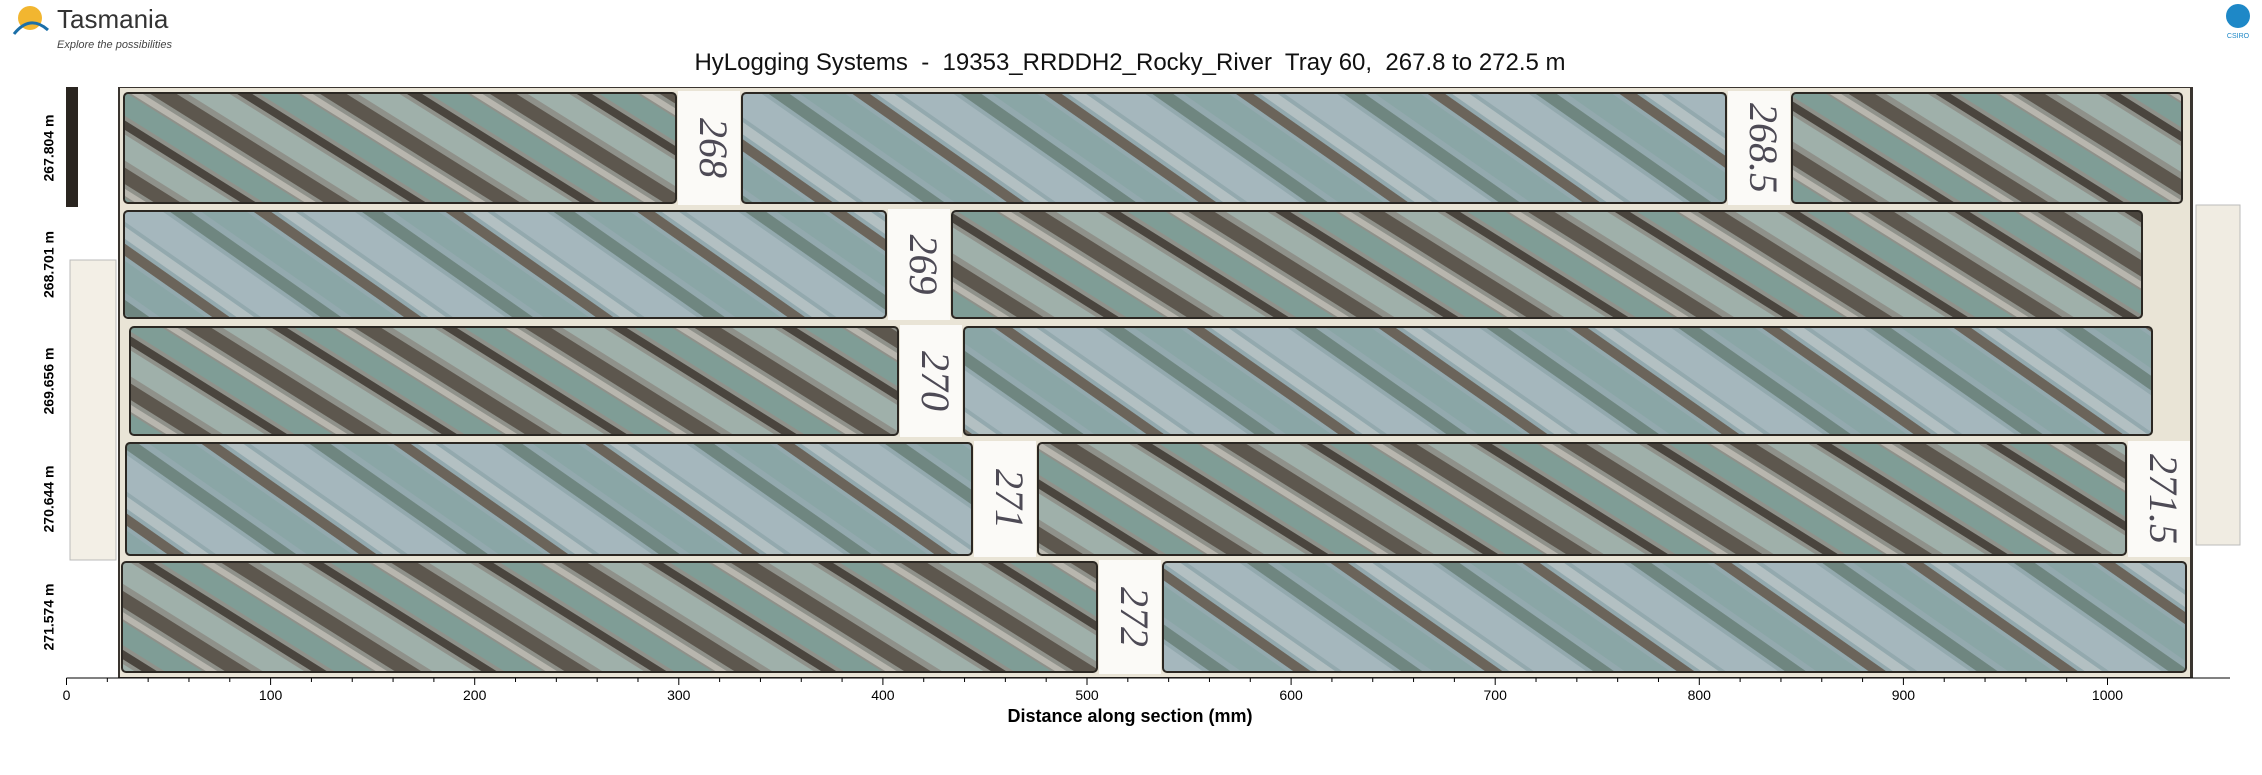 This screenshot has width=2262, height=775. Describe the element at coordinates (1763, 148) in the screenshot. I see `depth-marker: 268.5` at that location.